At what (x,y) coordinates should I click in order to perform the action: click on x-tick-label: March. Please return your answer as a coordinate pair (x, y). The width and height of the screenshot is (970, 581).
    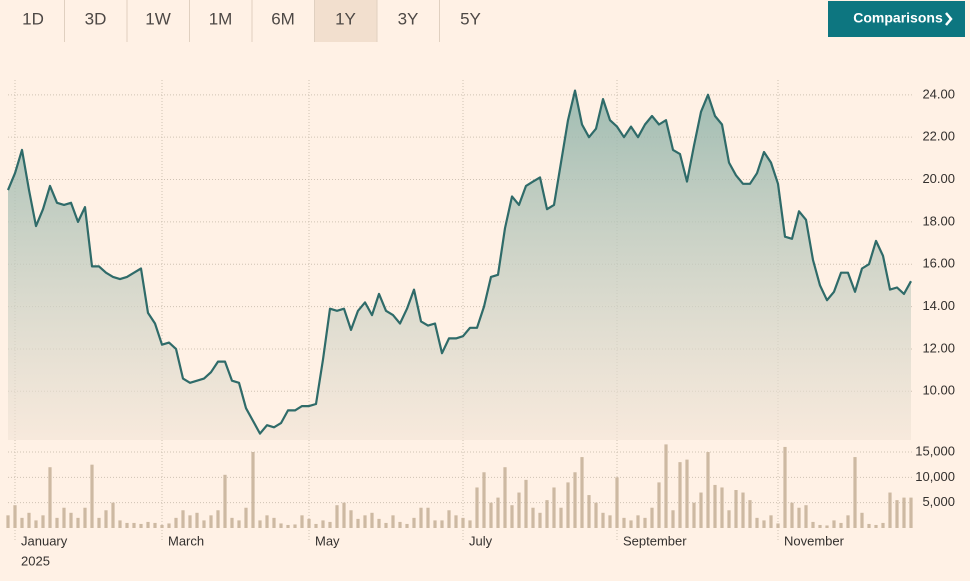
    Looking at the image, I should click on (186, 540).